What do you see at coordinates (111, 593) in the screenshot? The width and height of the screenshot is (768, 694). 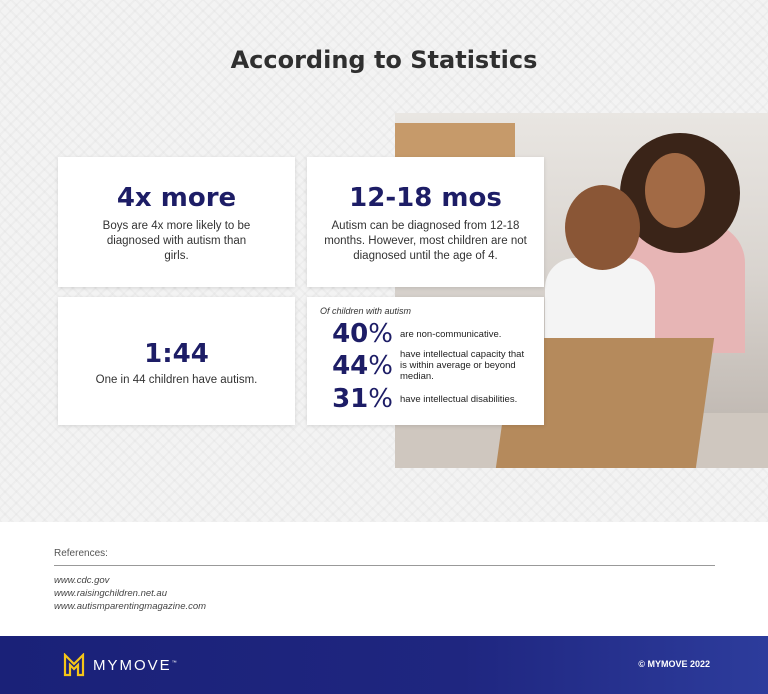 I see `reference-link: www.raisingchildren.net.au` at bounding box center [111, 593].